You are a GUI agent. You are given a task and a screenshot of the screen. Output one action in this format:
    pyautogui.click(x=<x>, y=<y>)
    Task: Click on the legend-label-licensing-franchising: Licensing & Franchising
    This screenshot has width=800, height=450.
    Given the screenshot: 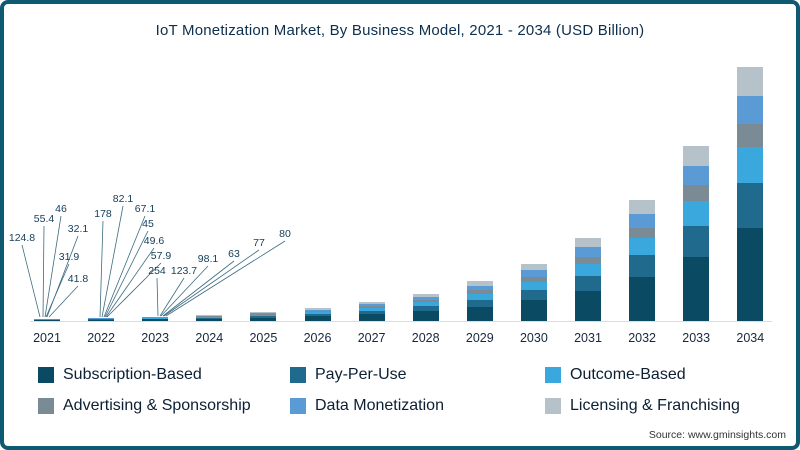 What is the action you would take?
    pyautogui.click(x=655, y=405)
    